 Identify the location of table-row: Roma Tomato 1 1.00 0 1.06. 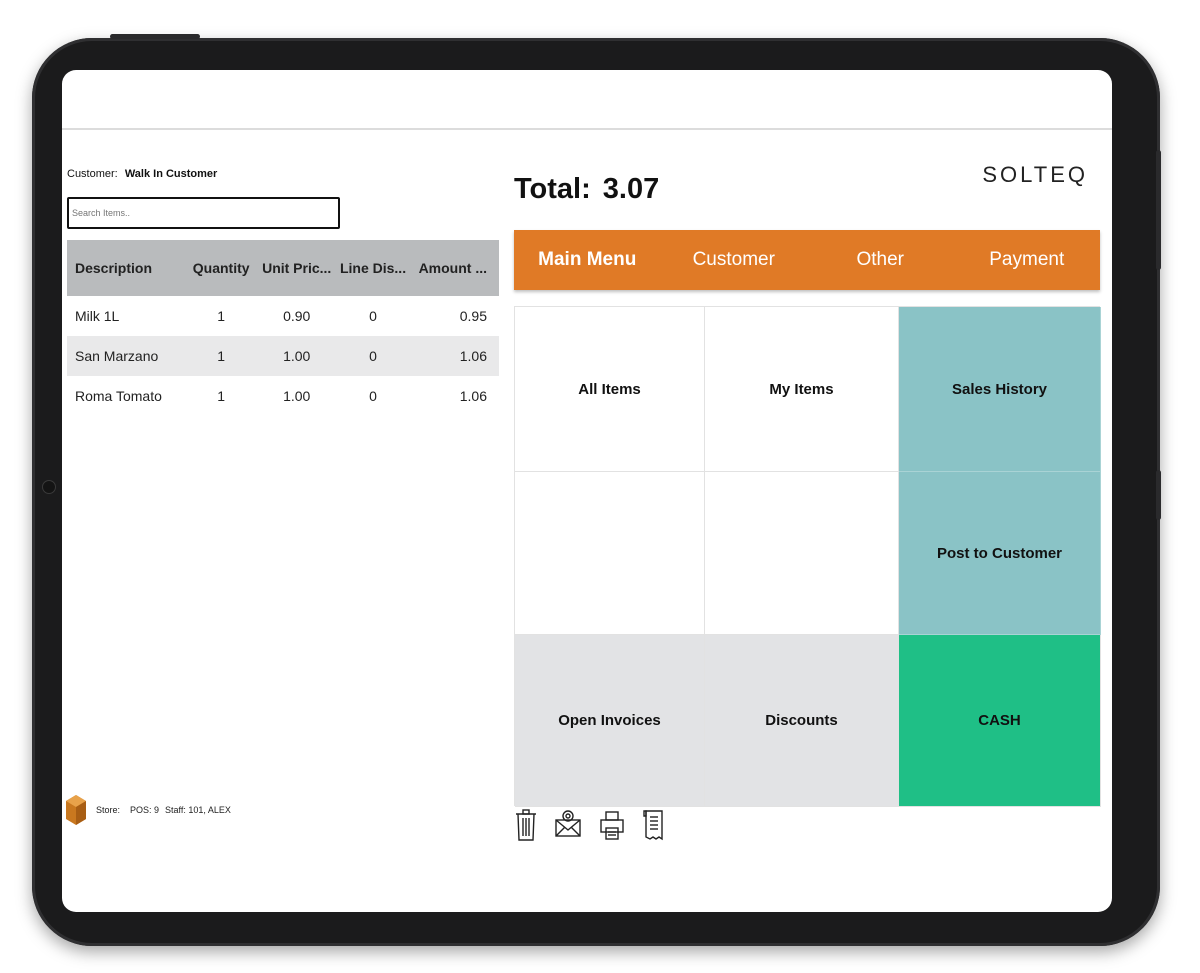
(283, 396).